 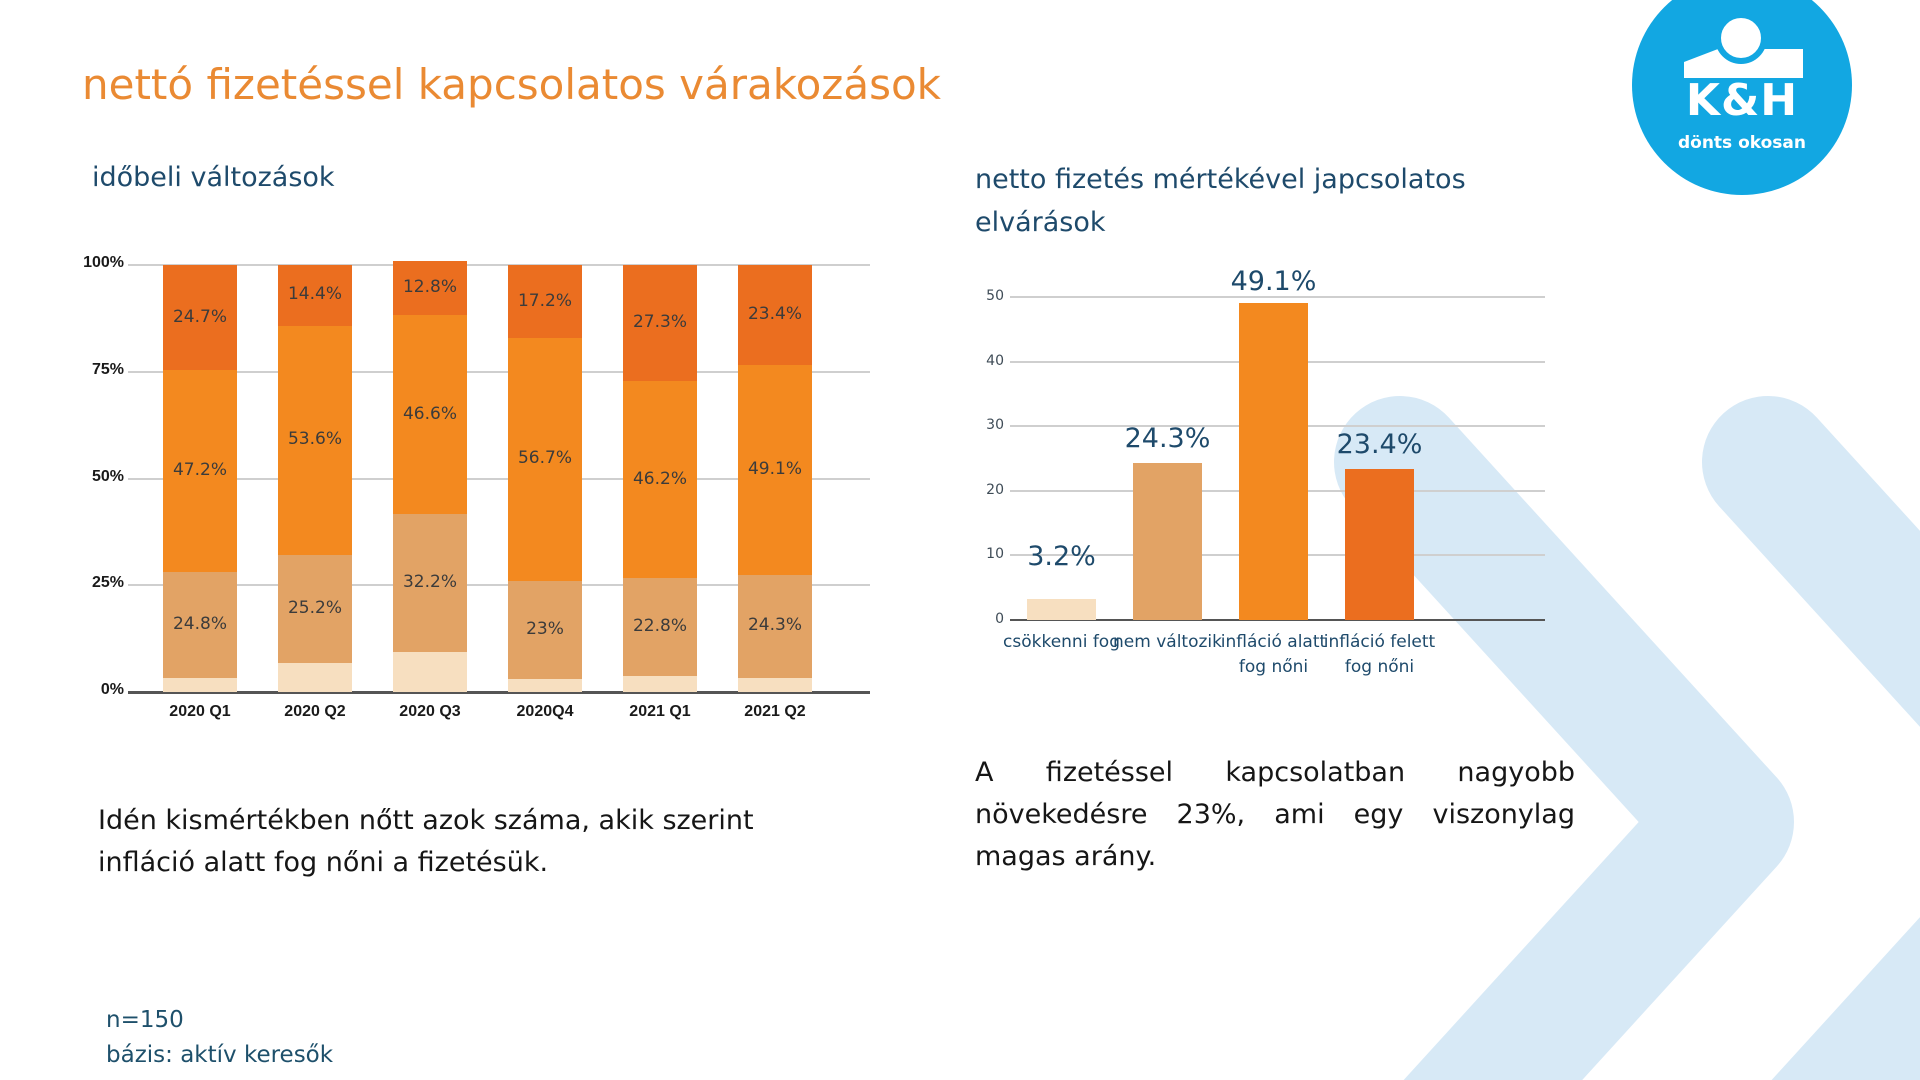 I want to click on bar-value-label: 22.8%, so click(x=659, y=626).